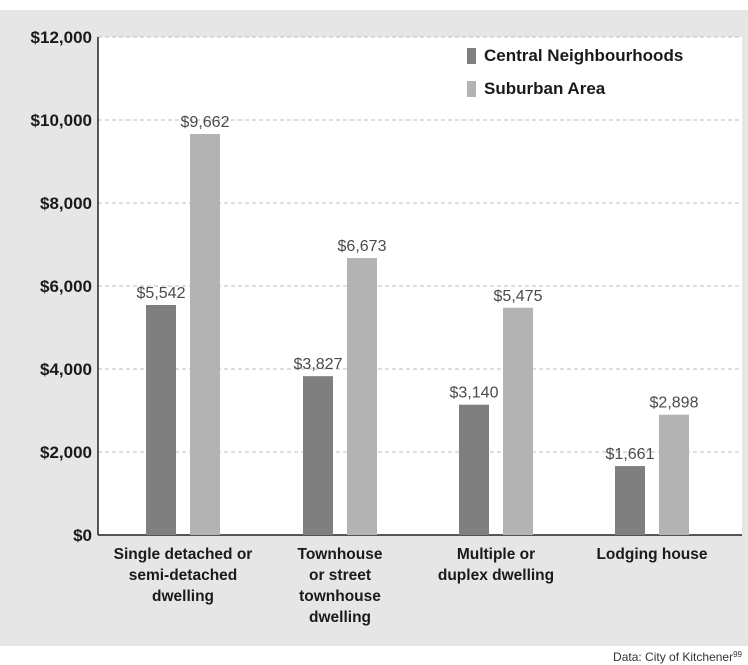 This screenshot has height=665, width=748. I want to click on y-tick-label: $10,000, so click(61, 120).